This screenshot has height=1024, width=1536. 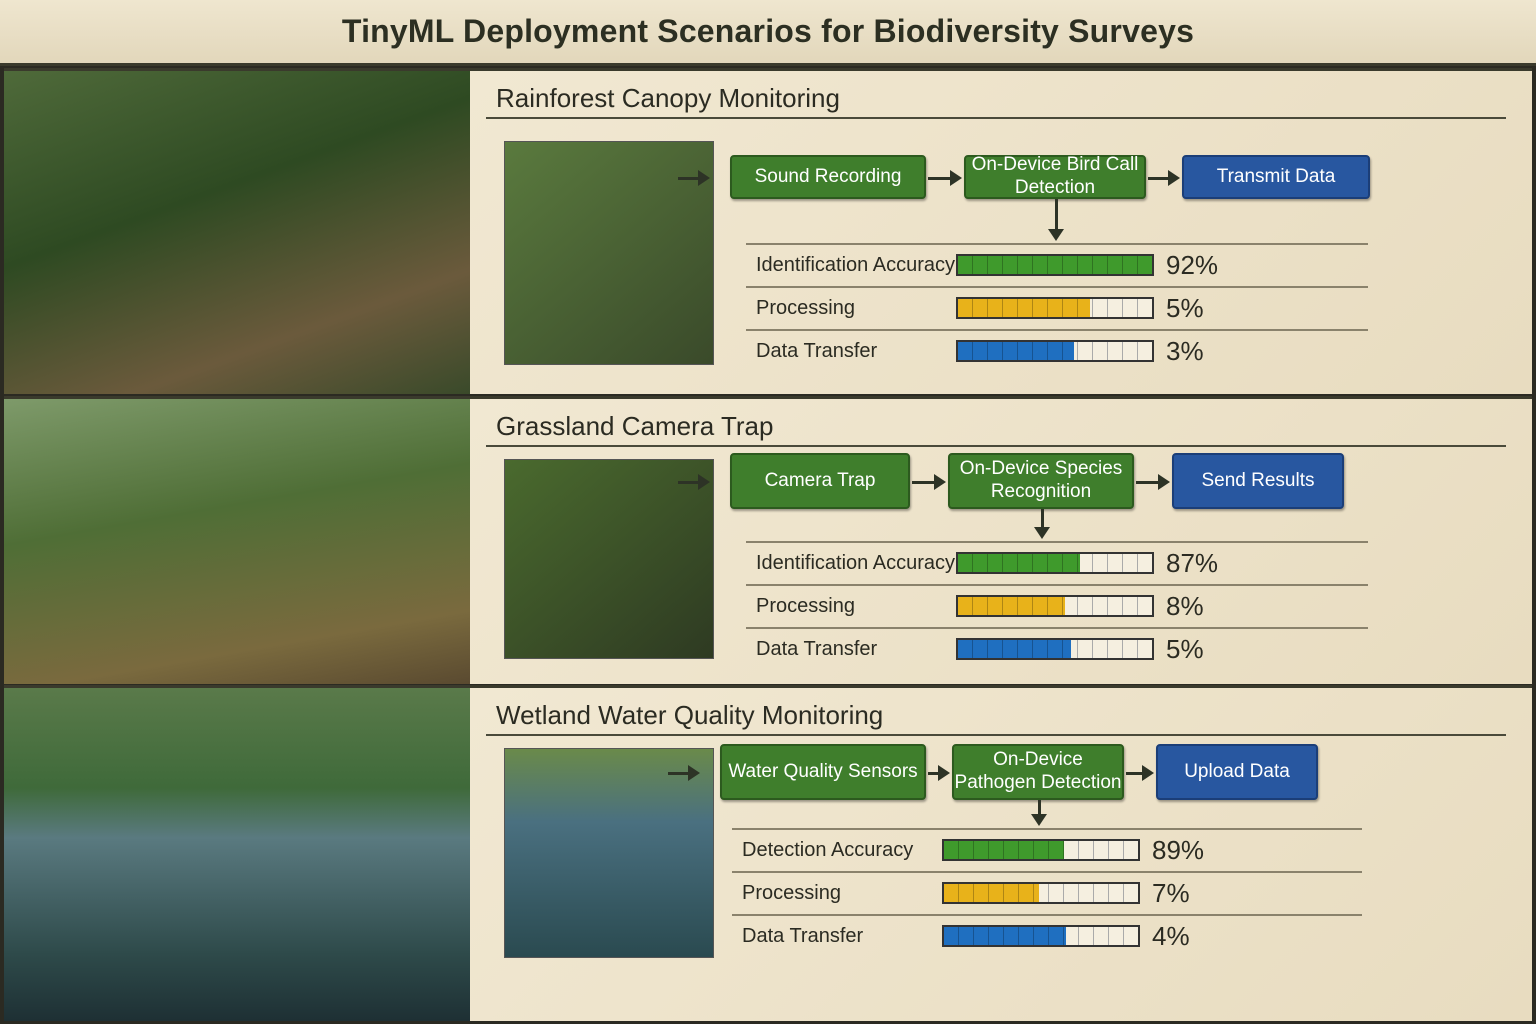 I want to click on metric-row: Processing 7%, so click(x=1047, y=892).